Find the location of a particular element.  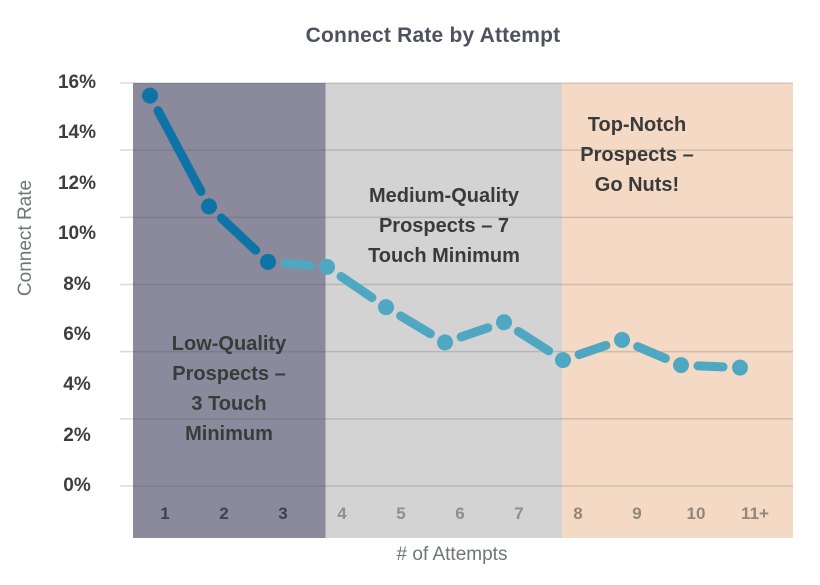

x-tick-3: 3 is located at coordinates (283, 513).